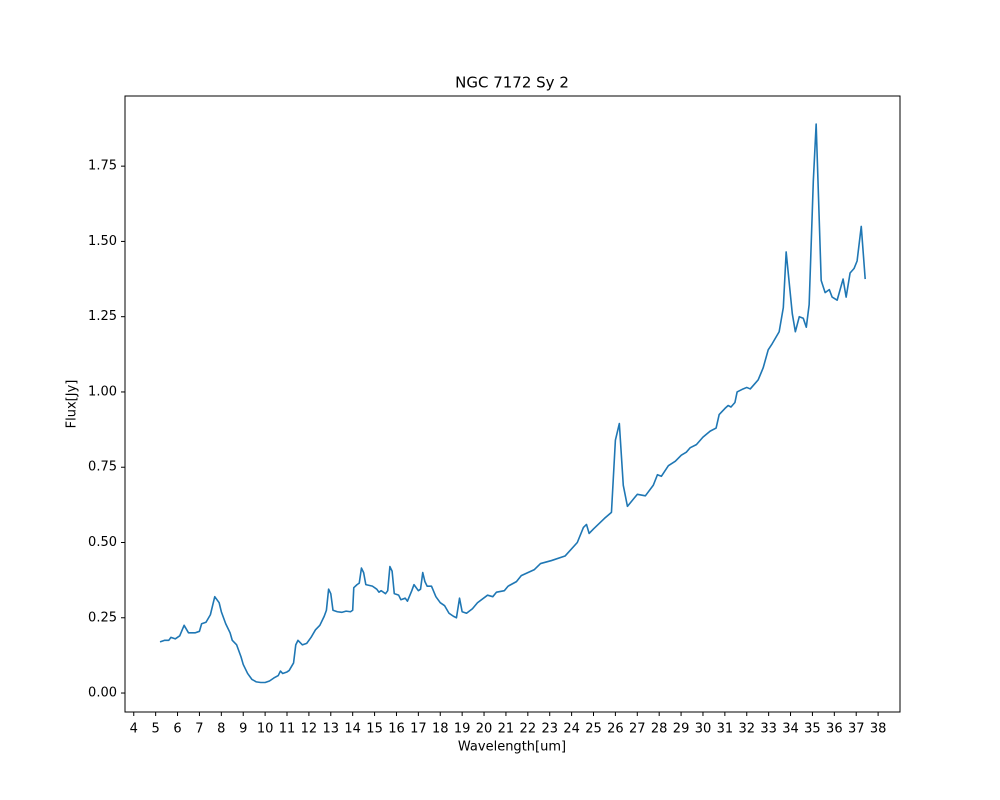  Describe the element at coordinates (102, 617) in the screenshot. I see `y-tick-label: 0.25` at that location.